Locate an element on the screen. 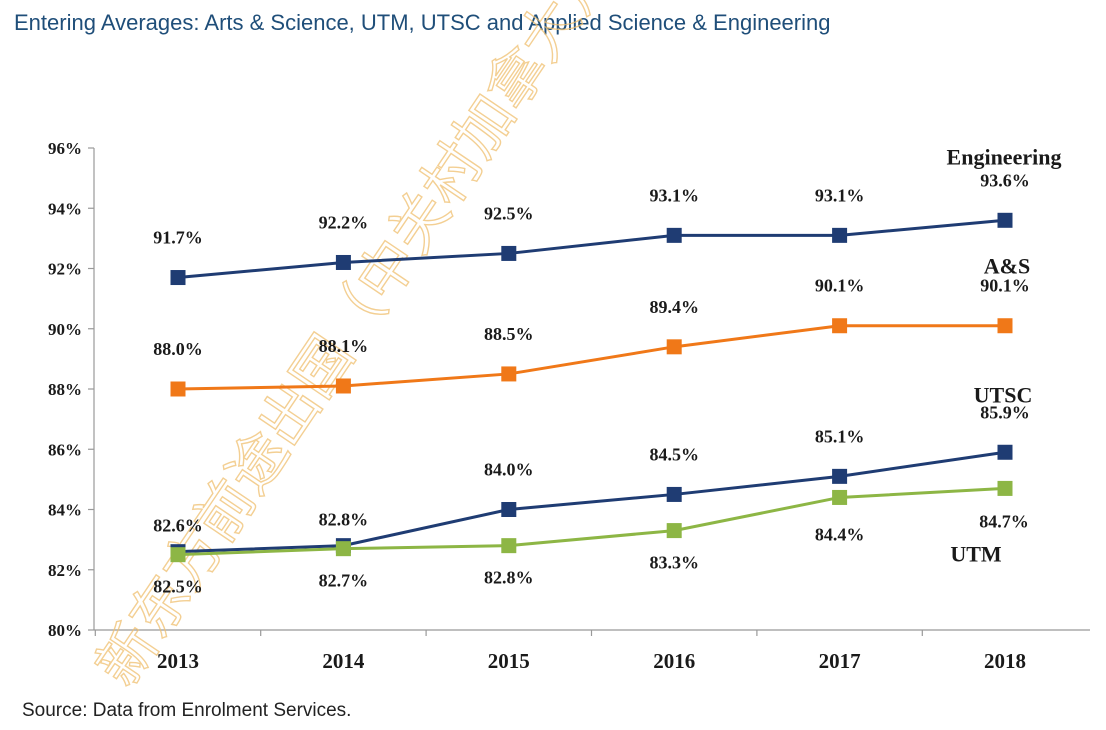 This screenshot has width=1106, height=730. x-tick-label: 2013 is located at coordinates (178, 661).